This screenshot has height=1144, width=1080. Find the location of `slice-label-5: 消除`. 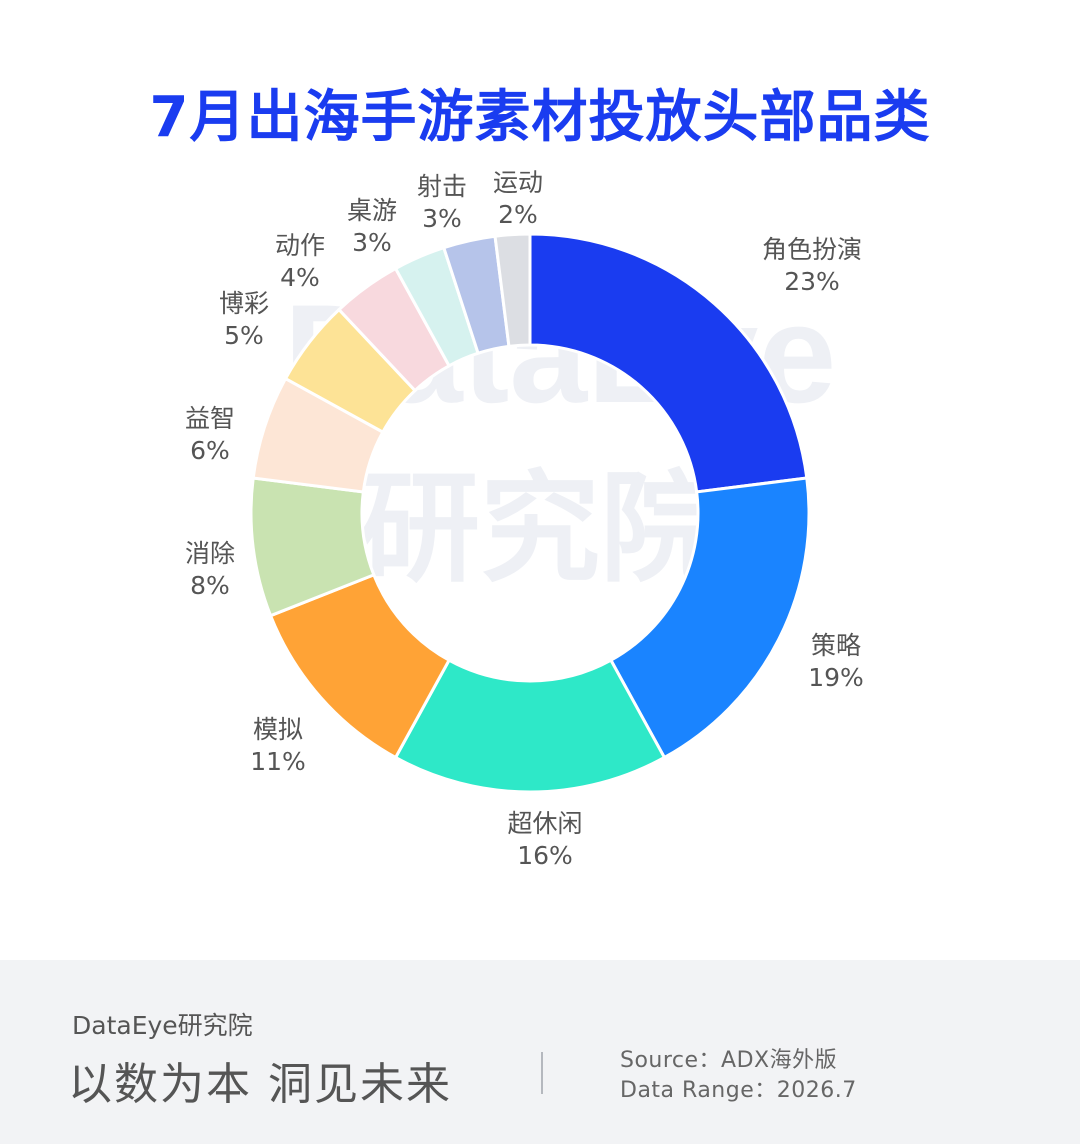

slice-label-5: 消除 is located at coordinates (210, 553).